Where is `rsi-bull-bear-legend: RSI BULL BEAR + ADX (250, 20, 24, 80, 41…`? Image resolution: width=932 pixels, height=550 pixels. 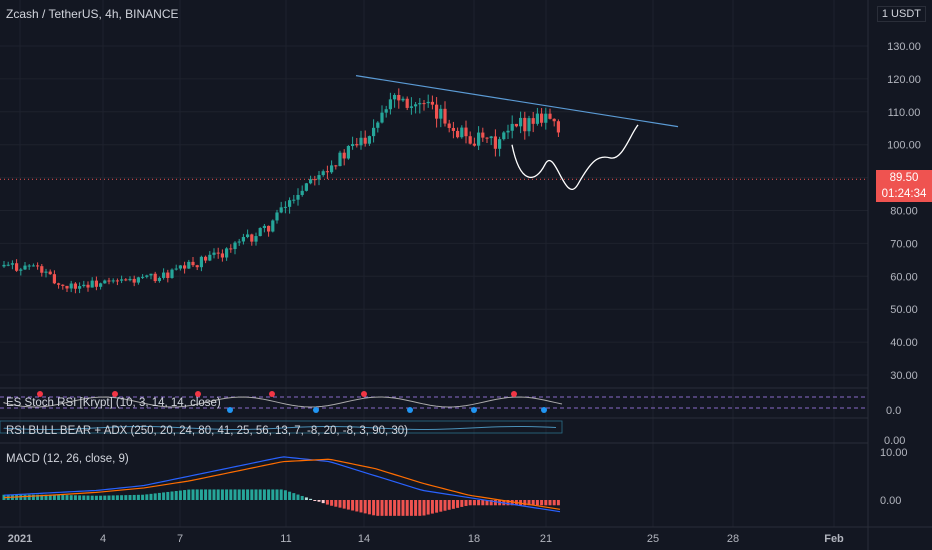 rsi-bull-bear-legend: RSI BULL BEAR + ADX (250, 20, 24, 80, 41… is located at coordinates (207, 431).